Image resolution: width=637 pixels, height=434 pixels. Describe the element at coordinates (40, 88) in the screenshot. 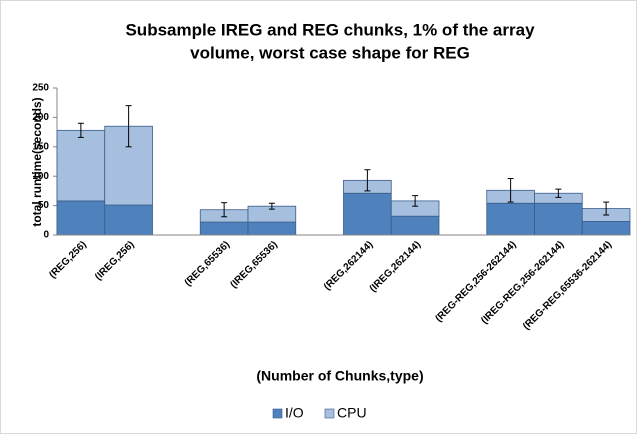

I see `y-tick-label: 250` at that location.